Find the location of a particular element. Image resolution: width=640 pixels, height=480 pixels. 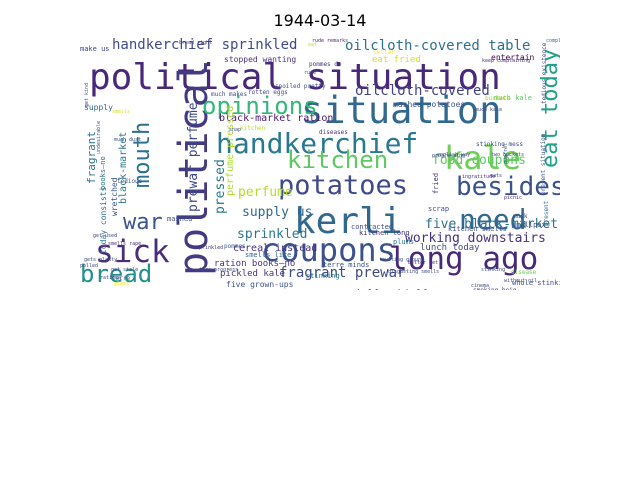

cloud-word-kerli: kerli is located at coordinates (348, 221).